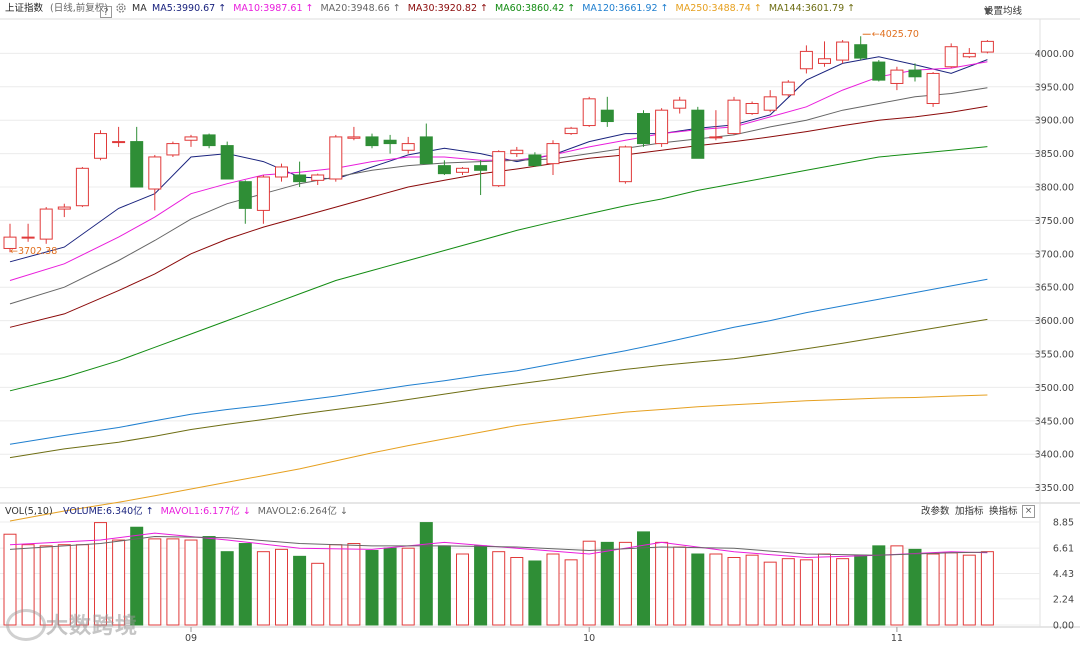 The height and width of the screenshot is (646, 1080). What do you see at coordinates (1054, 455) in the screenshot?
I see `price-tick-label: 3400.00` at bounding box center [1054, 455].